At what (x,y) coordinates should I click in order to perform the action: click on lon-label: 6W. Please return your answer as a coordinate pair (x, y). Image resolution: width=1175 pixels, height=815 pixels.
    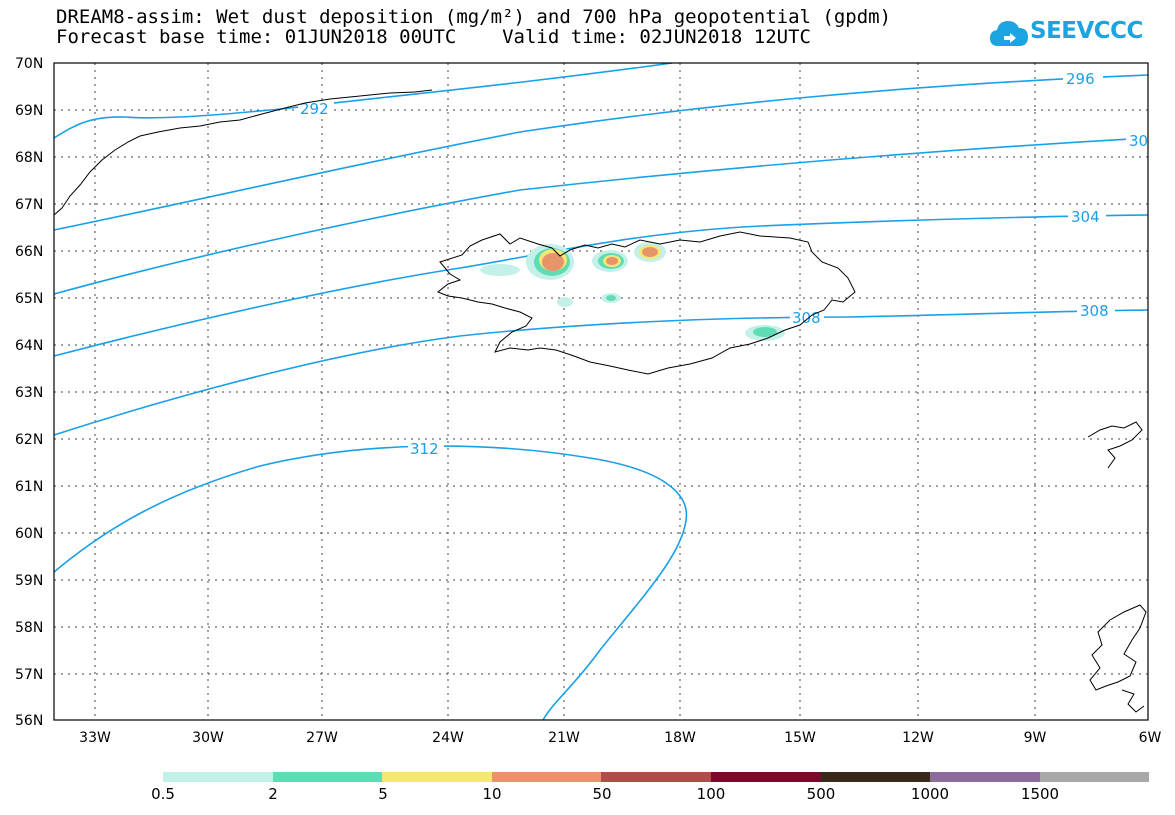
    Looking at the image, I should click on (1150, 738).